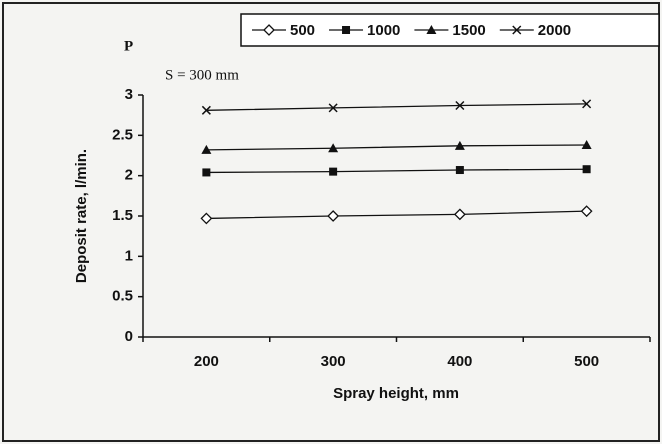 The height and width of the screenshot is (444, 662). Describe the element at coordinates (206, 361) in the screenshot. I see `x-tick-label: 200` at that location.